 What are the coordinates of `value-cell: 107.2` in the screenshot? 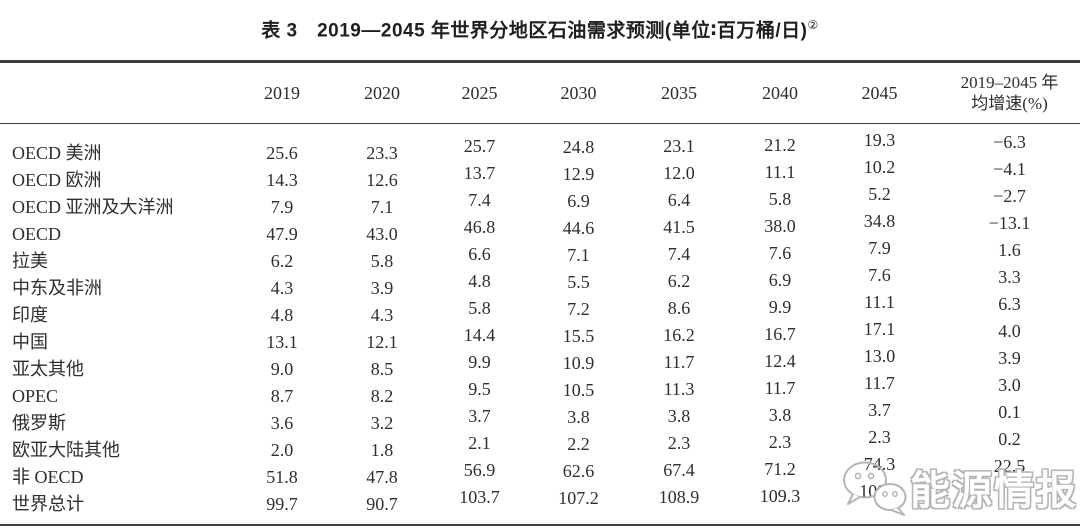 It's located at (578, 498).